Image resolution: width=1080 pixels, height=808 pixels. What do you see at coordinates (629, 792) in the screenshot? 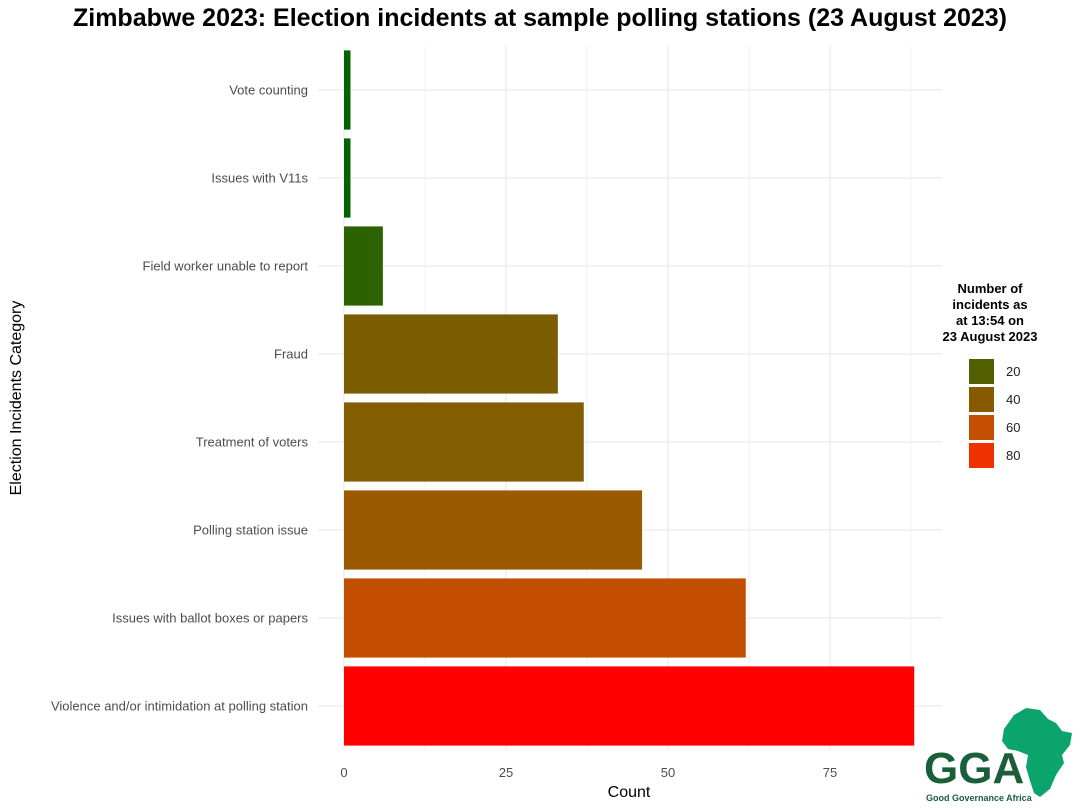
I see `x-axis-label: Count` at bounding box center [629, 792].